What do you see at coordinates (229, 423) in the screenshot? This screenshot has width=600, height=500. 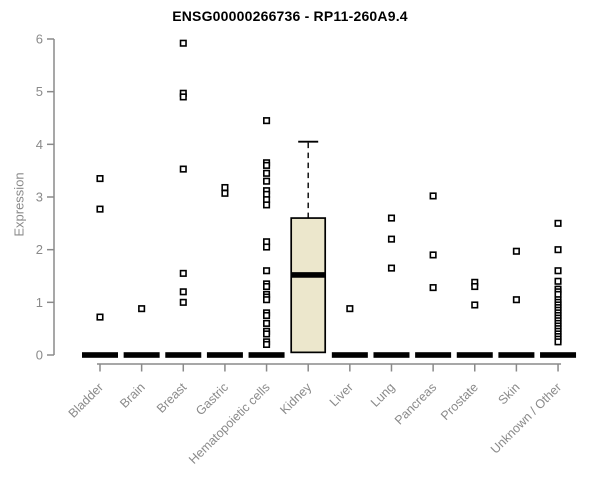 I see `x-category-label: Hematopoietic cells` at bounding box center [229, 423].